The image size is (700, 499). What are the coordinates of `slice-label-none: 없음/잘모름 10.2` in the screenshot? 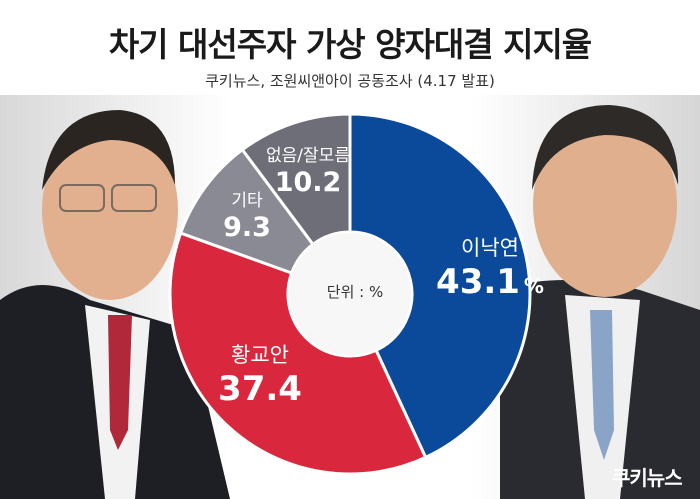 It's located at (308, 172).